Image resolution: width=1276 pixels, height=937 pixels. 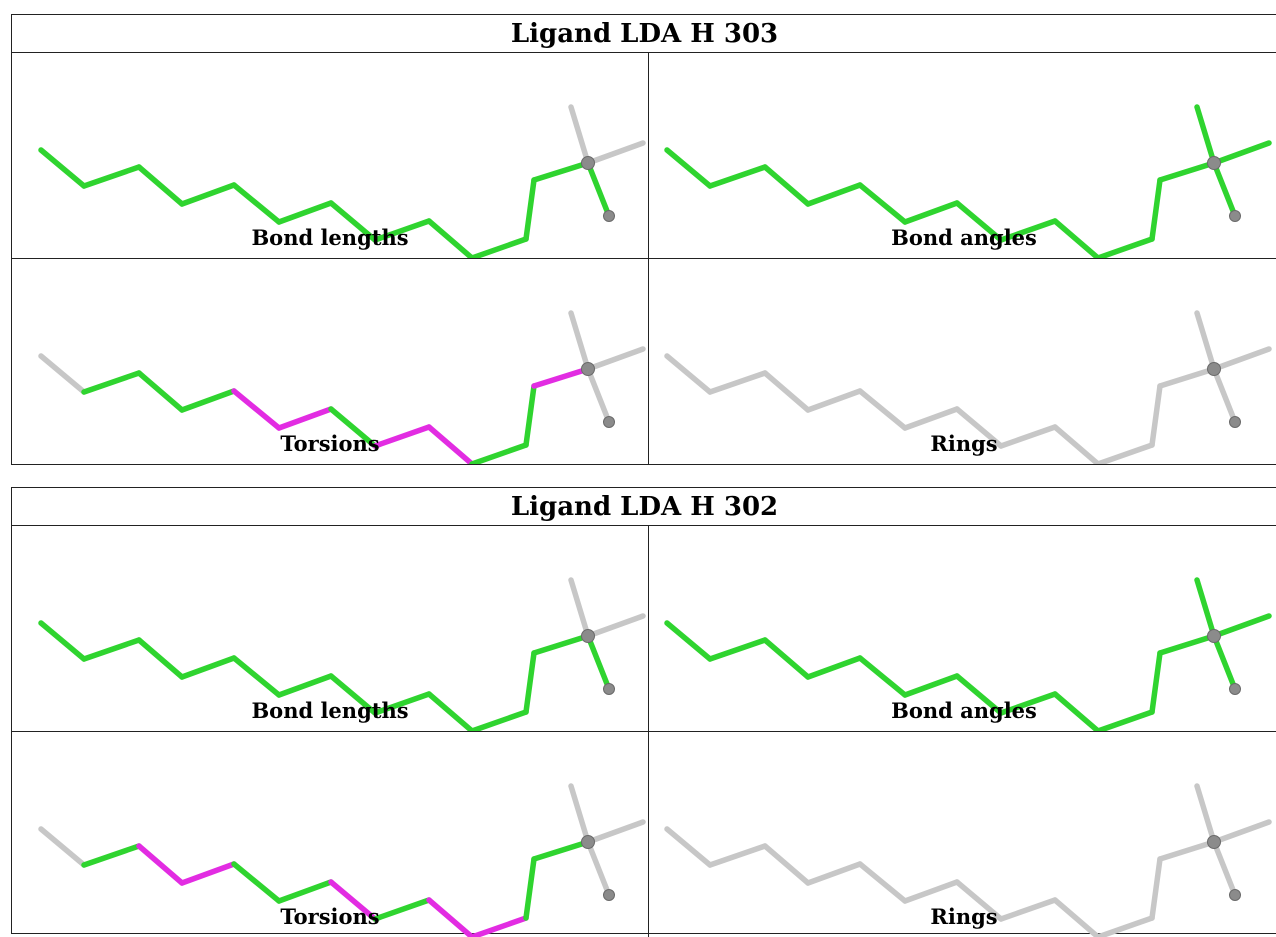 I want to click on panel-caption: Bond angles, so click(x=964, y=710).